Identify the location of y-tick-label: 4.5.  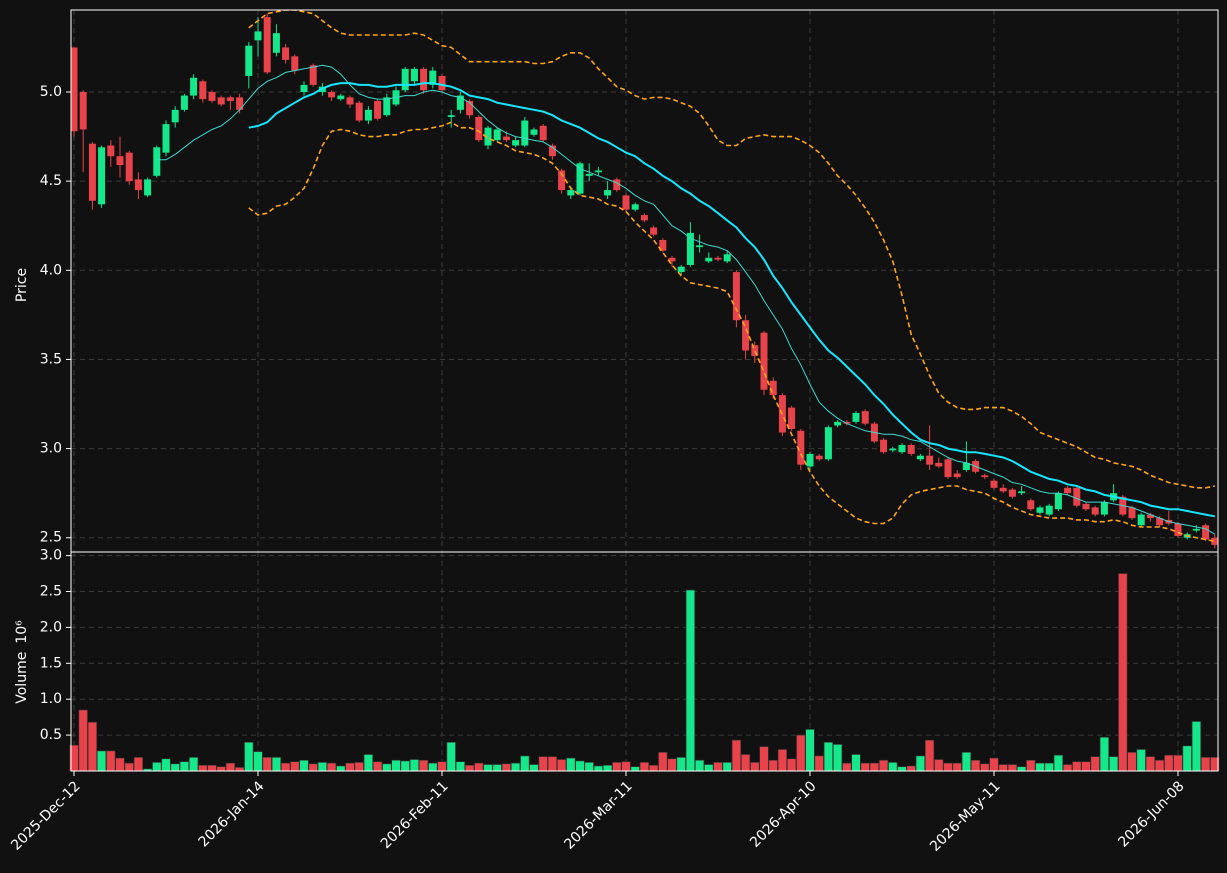
(51, 181).